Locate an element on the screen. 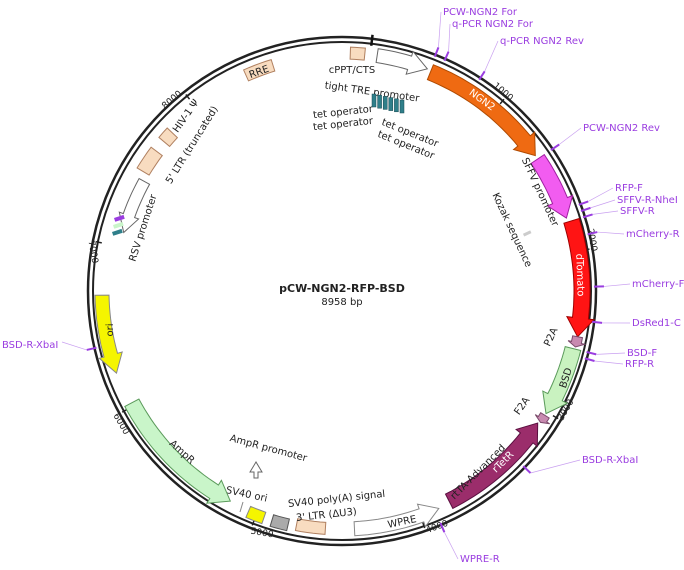 This screenshot has height=570, width=684. feature-label: AmpR promoter is located at coordinates (268, 448).